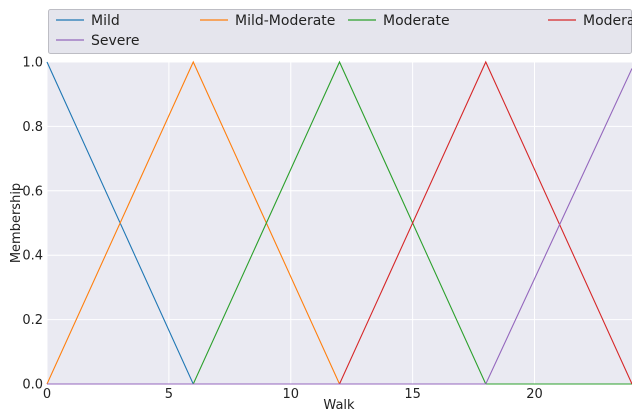 The height and width of the screenshot is (410, 632). What do you see at coordinates (285, 21) in the screenshot?
I see `legend-label: Mild-Moderate` at bounding box center [285, 21].